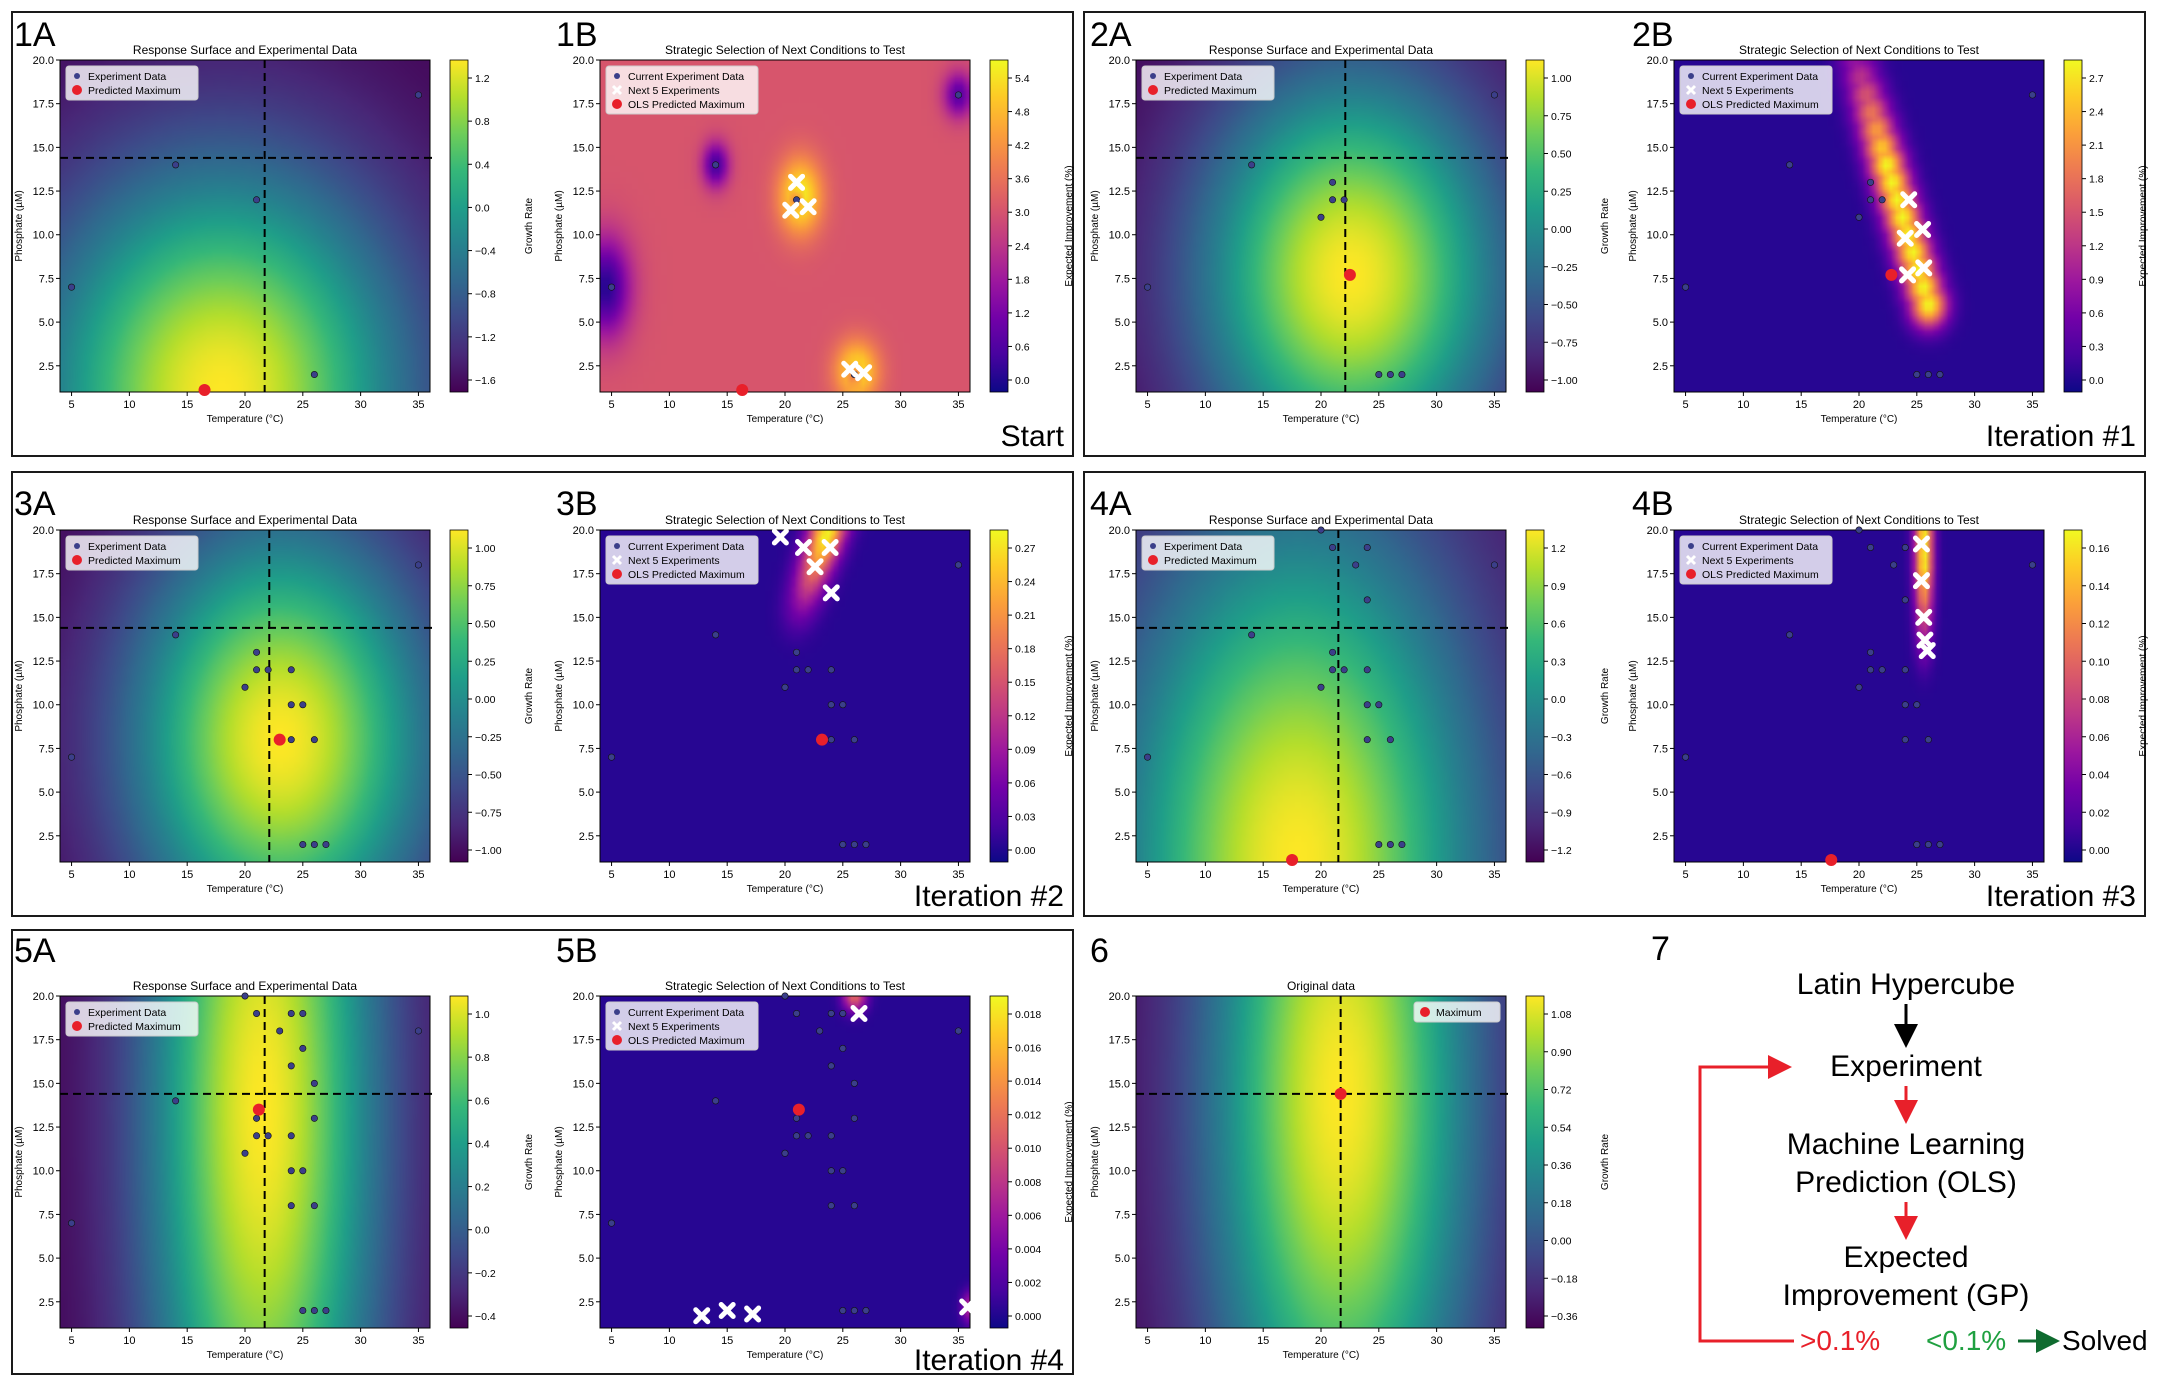 Image resolution: width=2171 pixels, height=1382 pixels. Describe the element at coordinates (1025, 583) in the screenshot. I see `colorbar-tick-label: 0.24` at that location.